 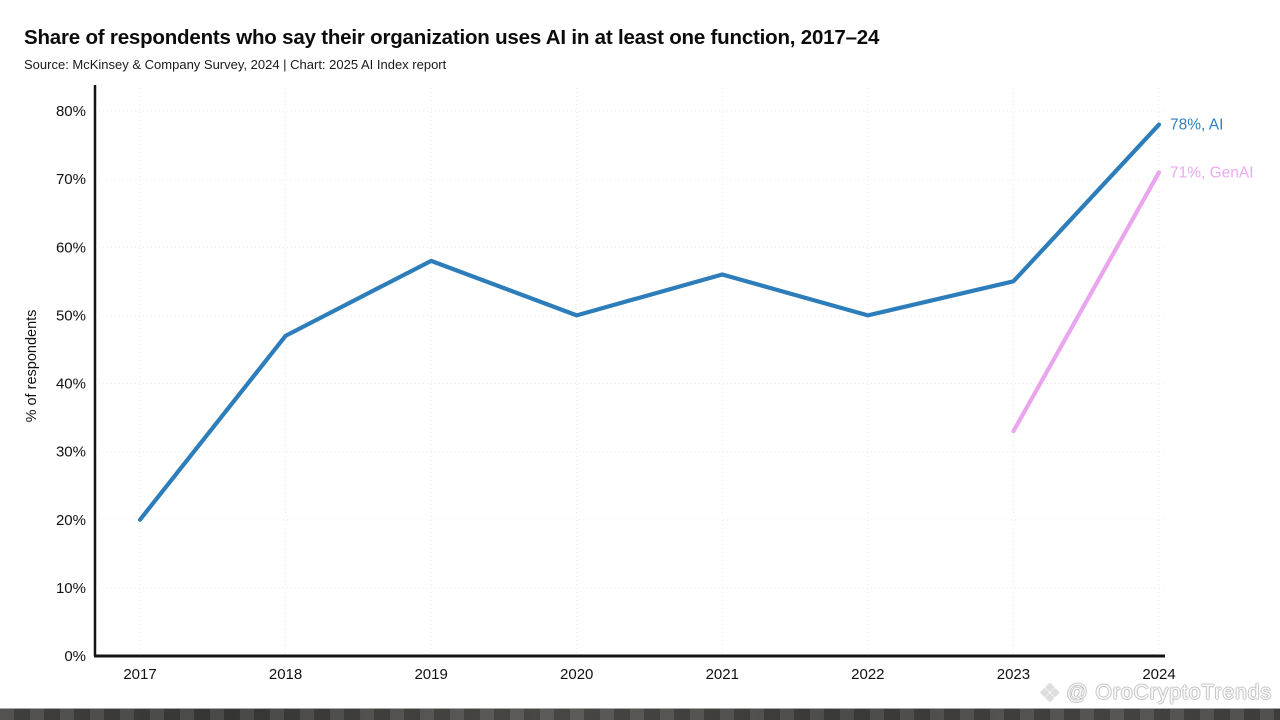 What do you see at coordinates (867, 674) in the screenshot?
I see `x-tick-label: 2022` at bounding box center [867, 674].